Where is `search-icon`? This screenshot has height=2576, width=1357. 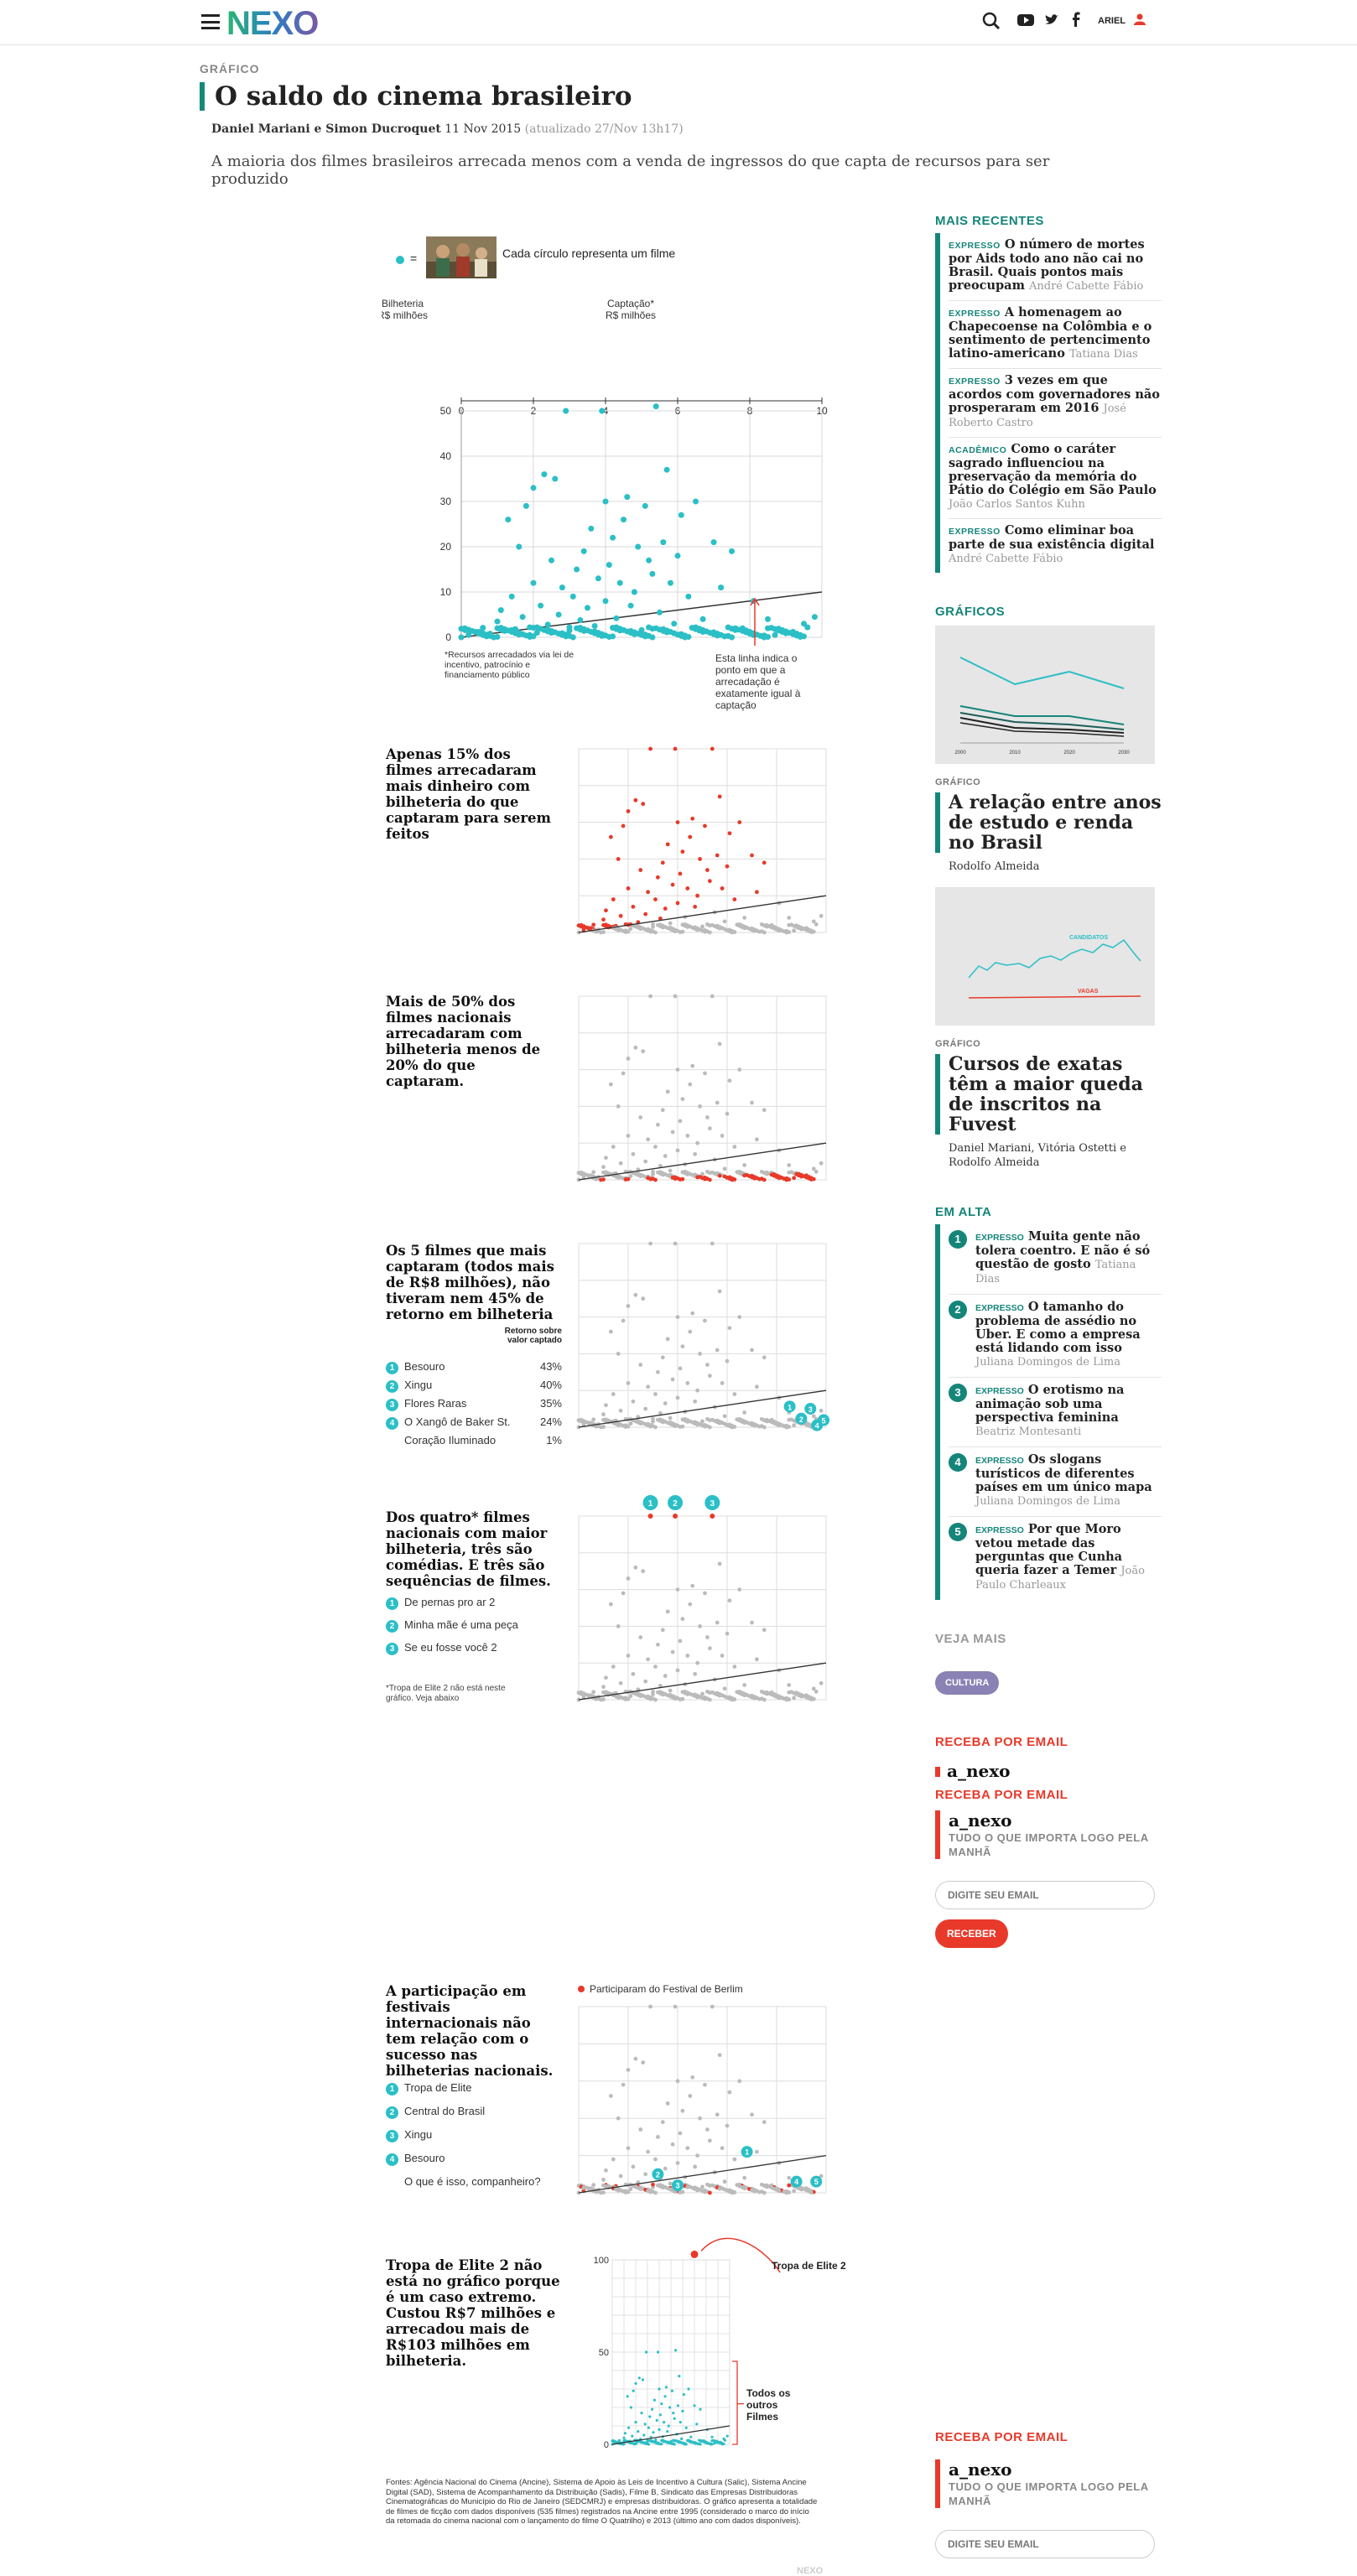 search-icon is located at coordinates (991, 21).